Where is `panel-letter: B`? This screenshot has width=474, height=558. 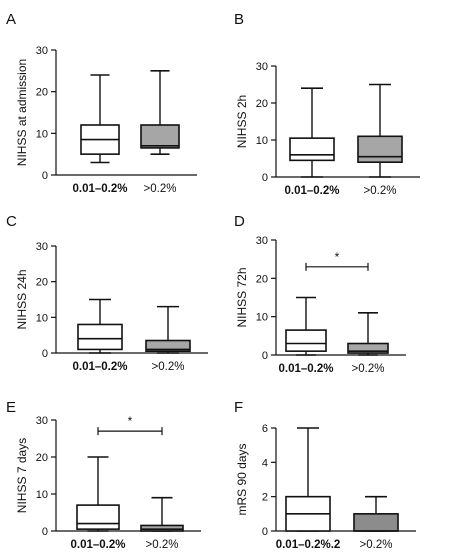
panel-letter: B is located at coordinates (239, 19).